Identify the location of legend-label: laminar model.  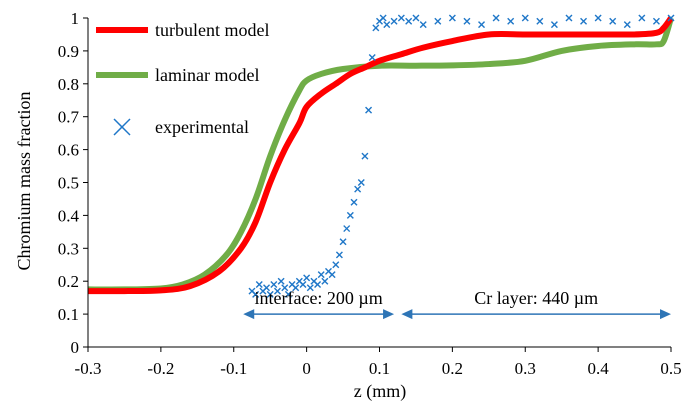
(207, 75).